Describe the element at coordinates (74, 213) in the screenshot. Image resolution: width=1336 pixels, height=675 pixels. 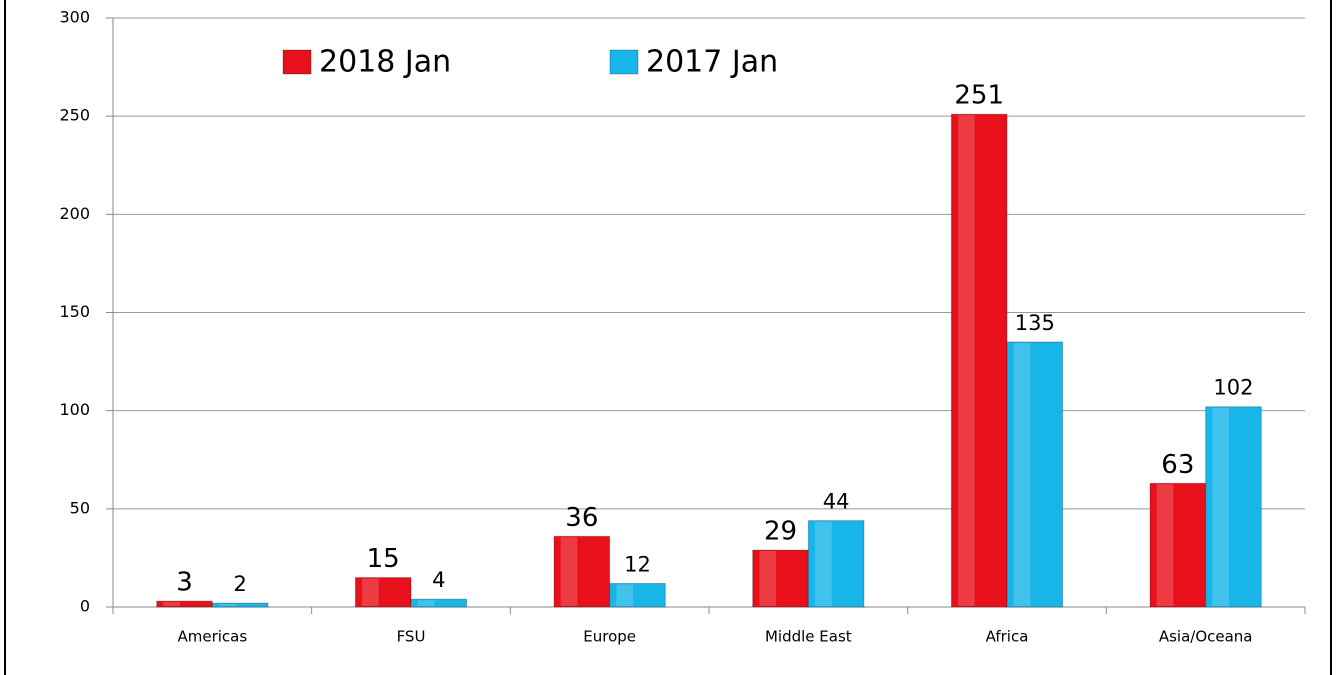
I see `y-tick-label: 200` at that location.